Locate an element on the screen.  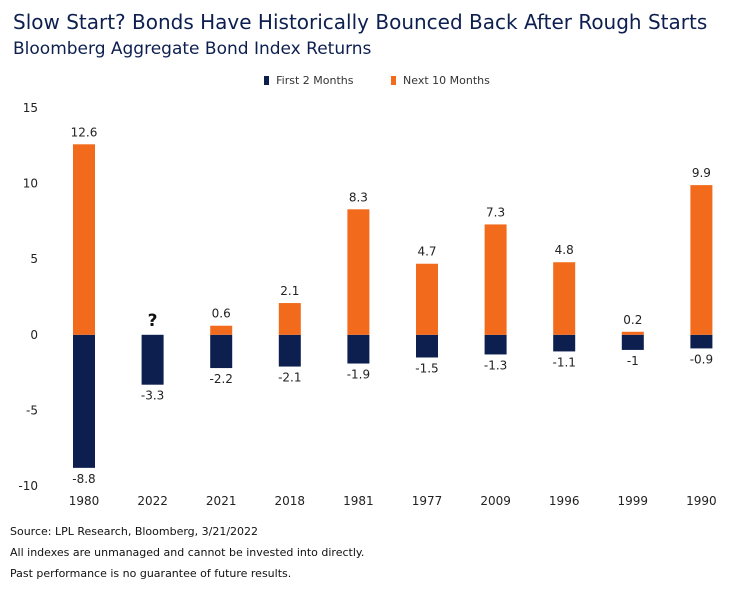
data-label-next-10-months: 0.2 is located at coordinates (632, 320).